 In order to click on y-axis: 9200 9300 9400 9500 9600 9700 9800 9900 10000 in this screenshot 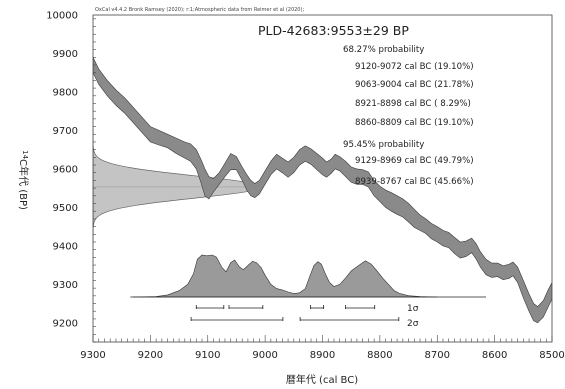, I will do `click(71, 177)`.